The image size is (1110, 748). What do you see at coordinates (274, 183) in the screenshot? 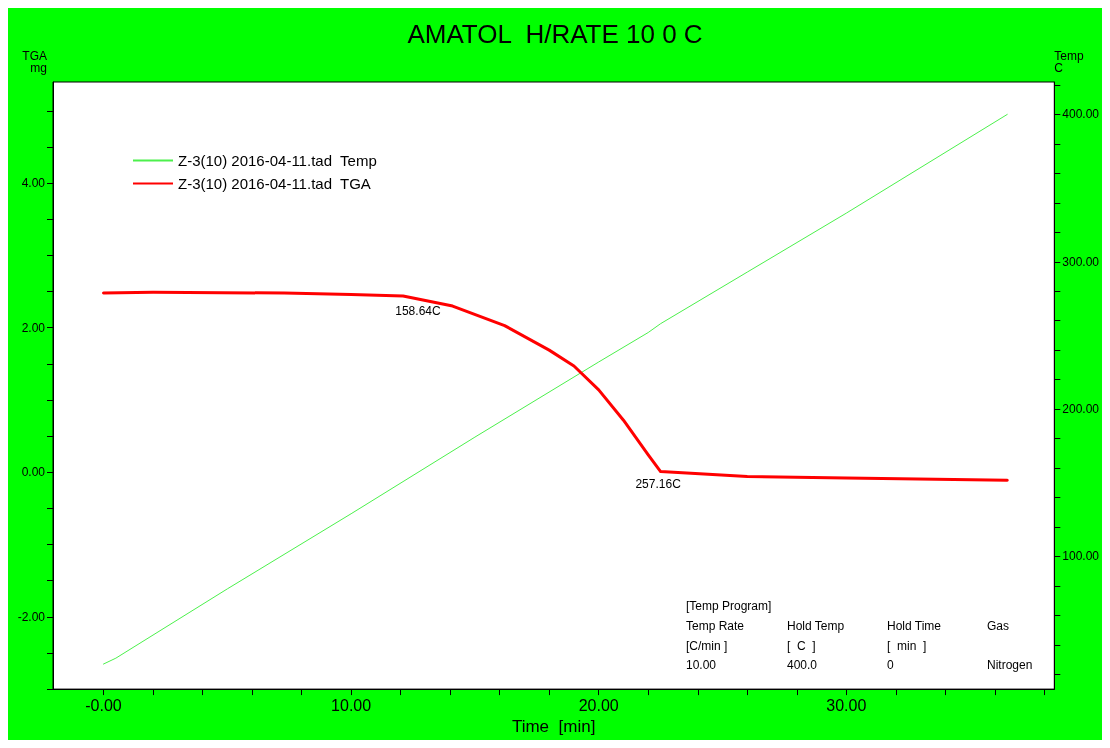
I see `legend-label: Z-3(10) 2016-04-11.tad TGA` at bounding box center [274, 183].